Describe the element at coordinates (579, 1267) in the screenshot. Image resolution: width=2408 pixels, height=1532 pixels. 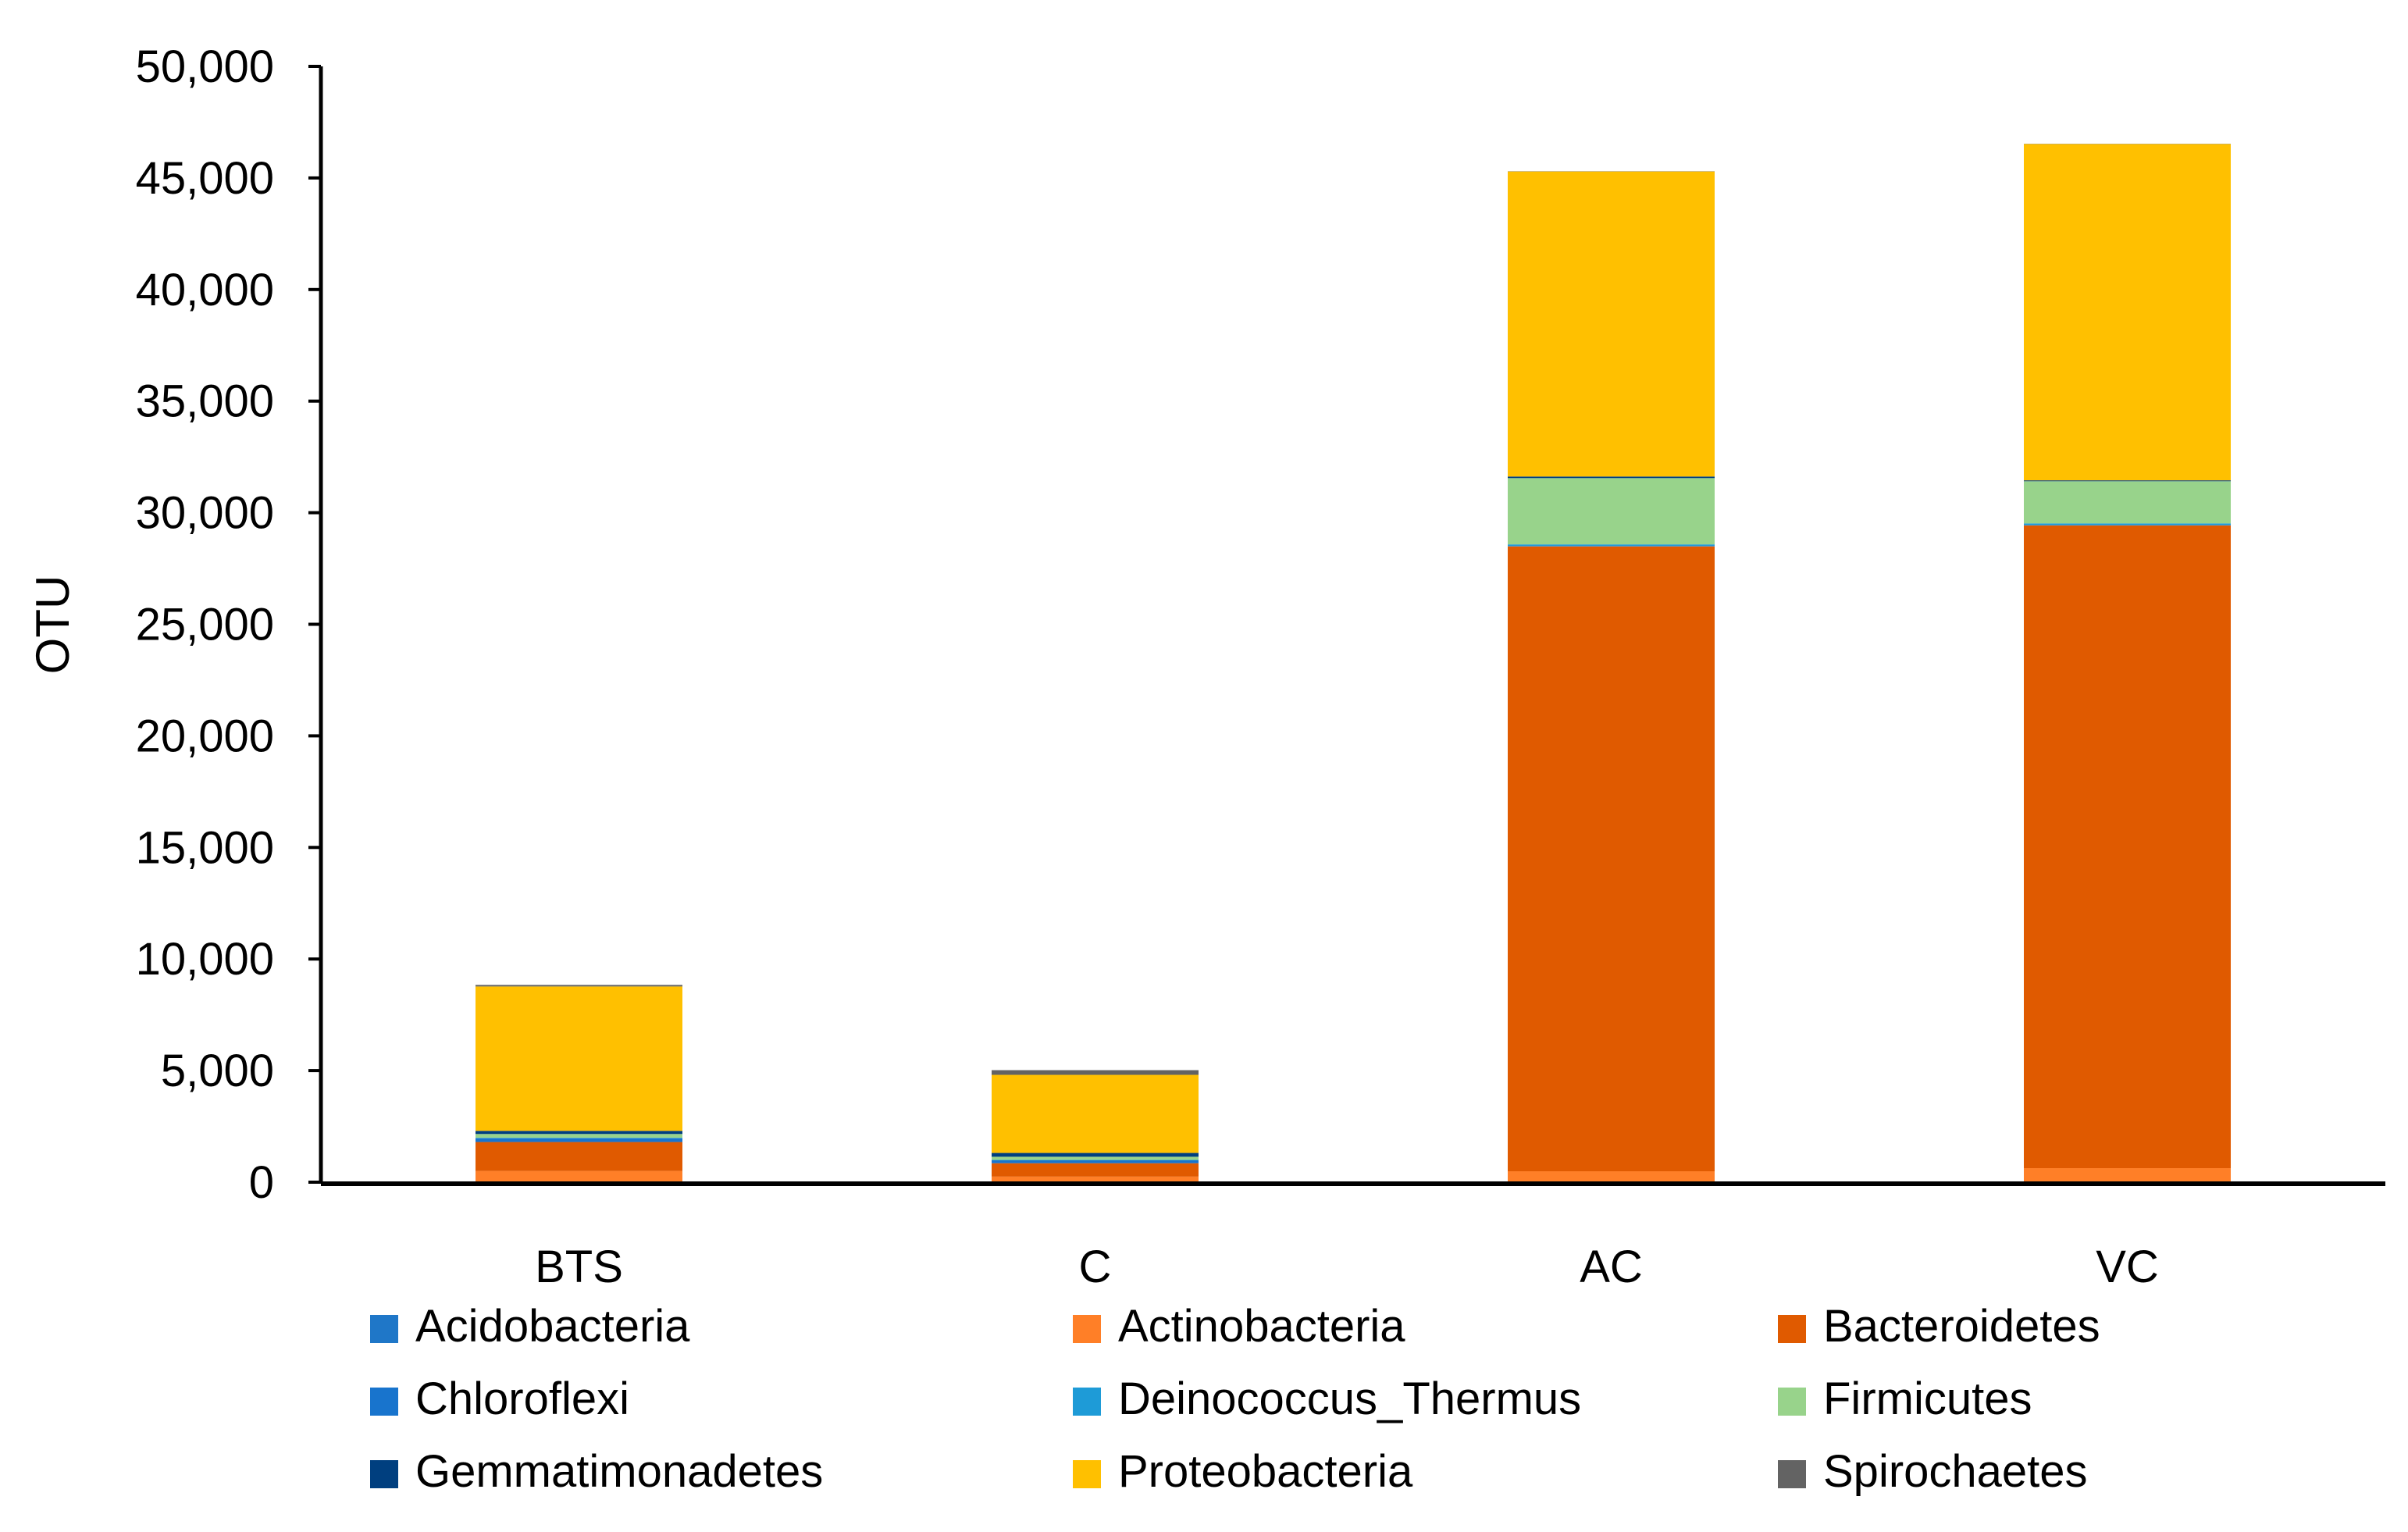
I see `x-tick-label: BTS` at that location.